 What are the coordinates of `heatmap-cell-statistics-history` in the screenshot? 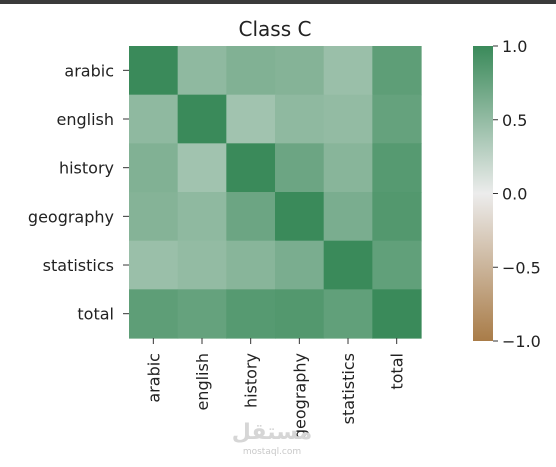 It's located at (251, 265).